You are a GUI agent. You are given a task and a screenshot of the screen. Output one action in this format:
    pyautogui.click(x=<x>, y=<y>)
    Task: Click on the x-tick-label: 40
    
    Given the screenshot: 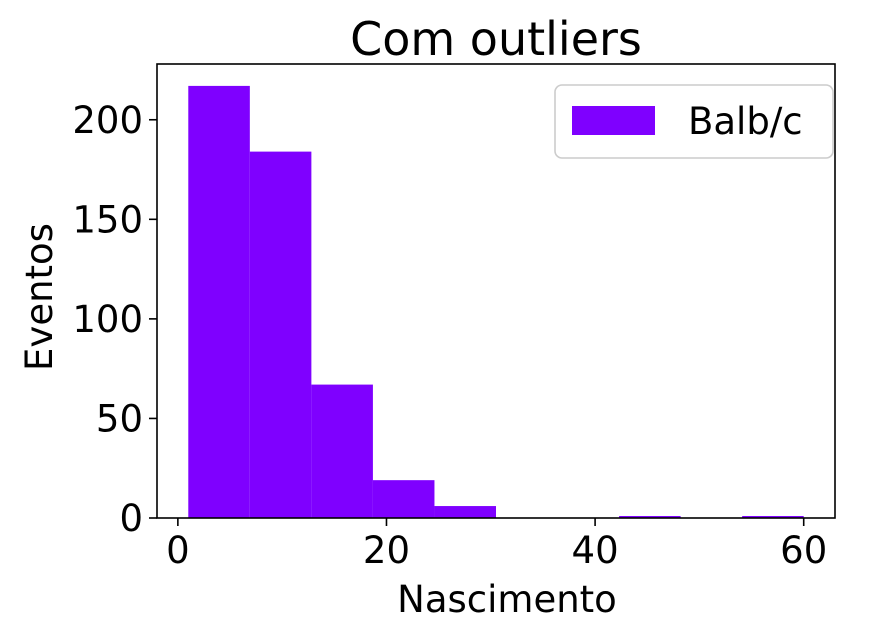 What is the action you would take?
    pyautogui.click(x=595, y=550)
    